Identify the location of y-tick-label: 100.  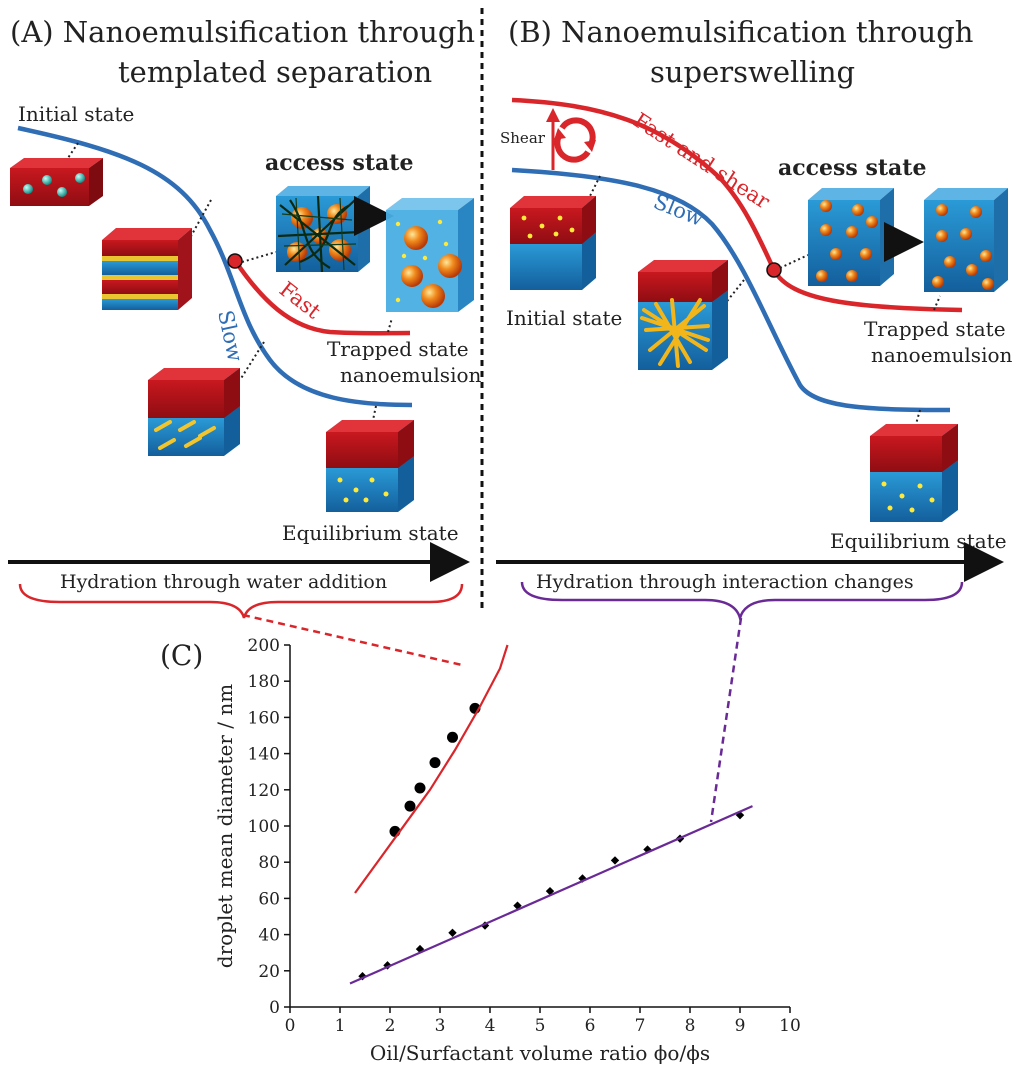
(264, 827).